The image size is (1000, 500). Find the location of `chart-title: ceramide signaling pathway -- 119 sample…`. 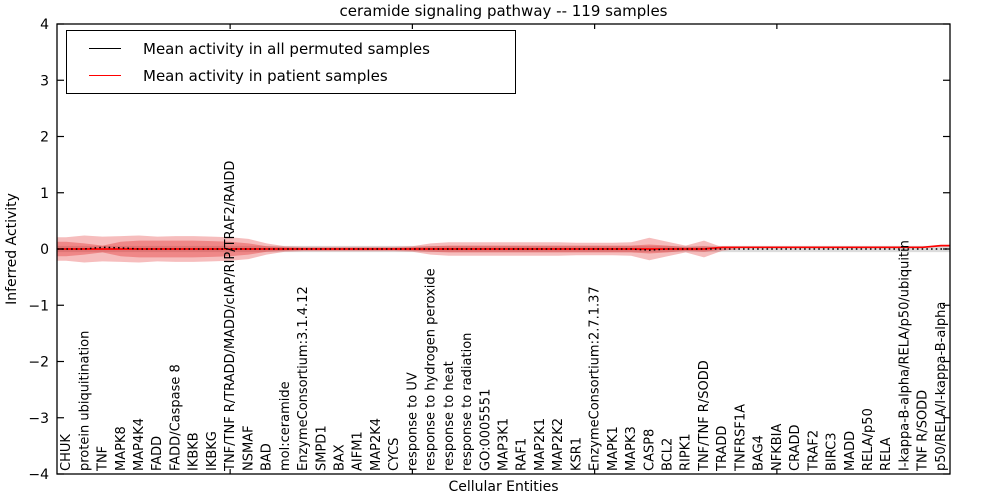

chart-title: ceramide signaling pathway -- 119 sample… is located at coordinates (503, 11).